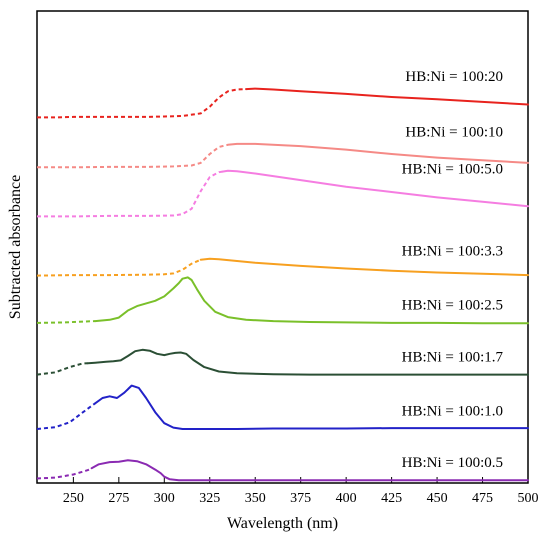  I want to click on x-tick-label-375: 375, so click(300, 498).